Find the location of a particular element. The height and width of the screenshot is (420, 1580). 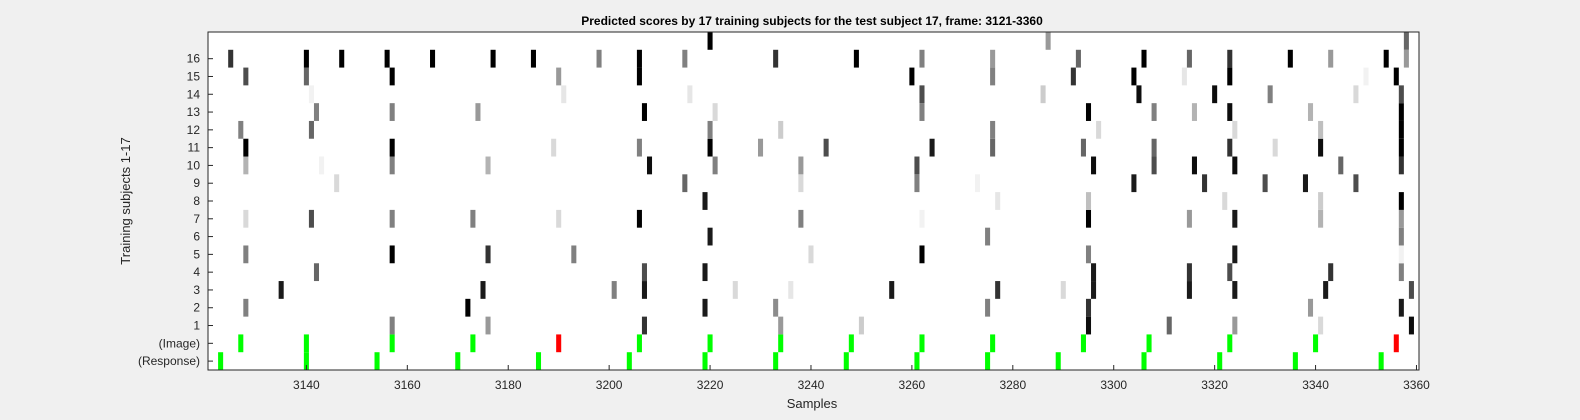

y-tick-label: 13 is located at coordinates (194, 112).